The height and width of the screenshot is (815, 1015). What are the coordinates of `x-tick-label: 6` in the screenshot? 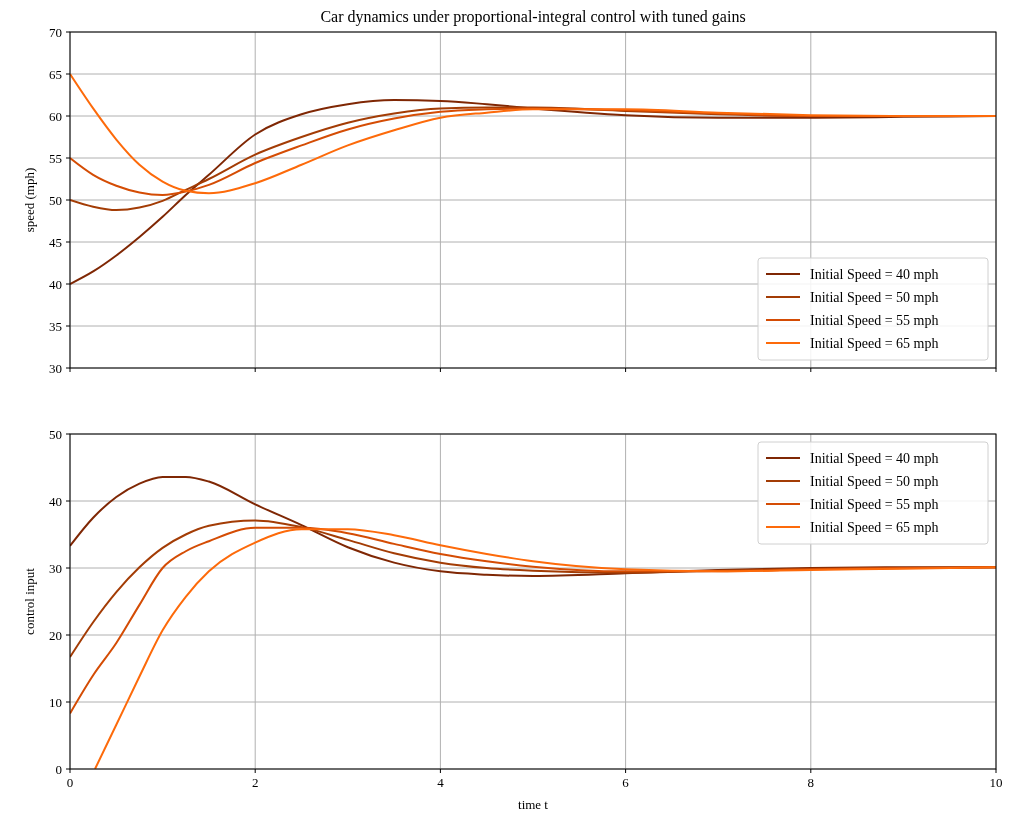 It's located at (626, 782).